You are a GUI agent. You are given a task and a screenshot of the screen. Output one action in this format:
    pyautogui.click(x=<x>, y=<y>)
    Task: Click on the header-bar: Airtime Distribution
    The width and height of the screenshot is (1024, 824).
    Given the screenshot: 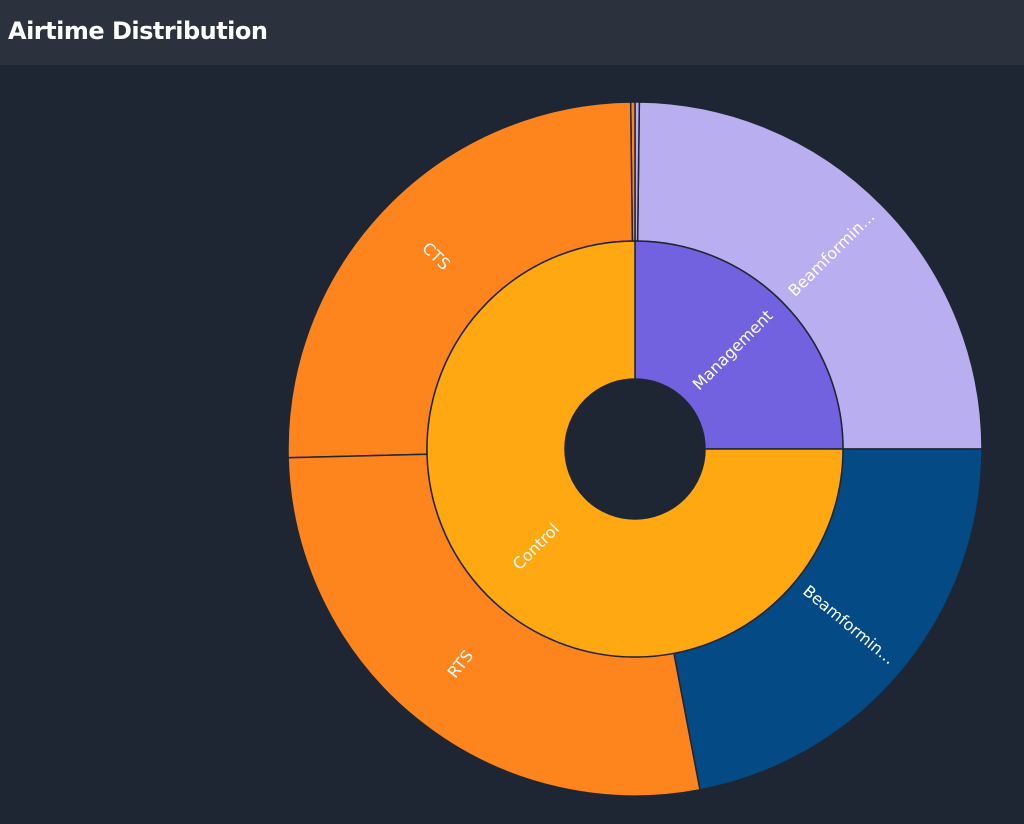 What is the action you would take?
    pyautogui.click(x=512, y=32)
    